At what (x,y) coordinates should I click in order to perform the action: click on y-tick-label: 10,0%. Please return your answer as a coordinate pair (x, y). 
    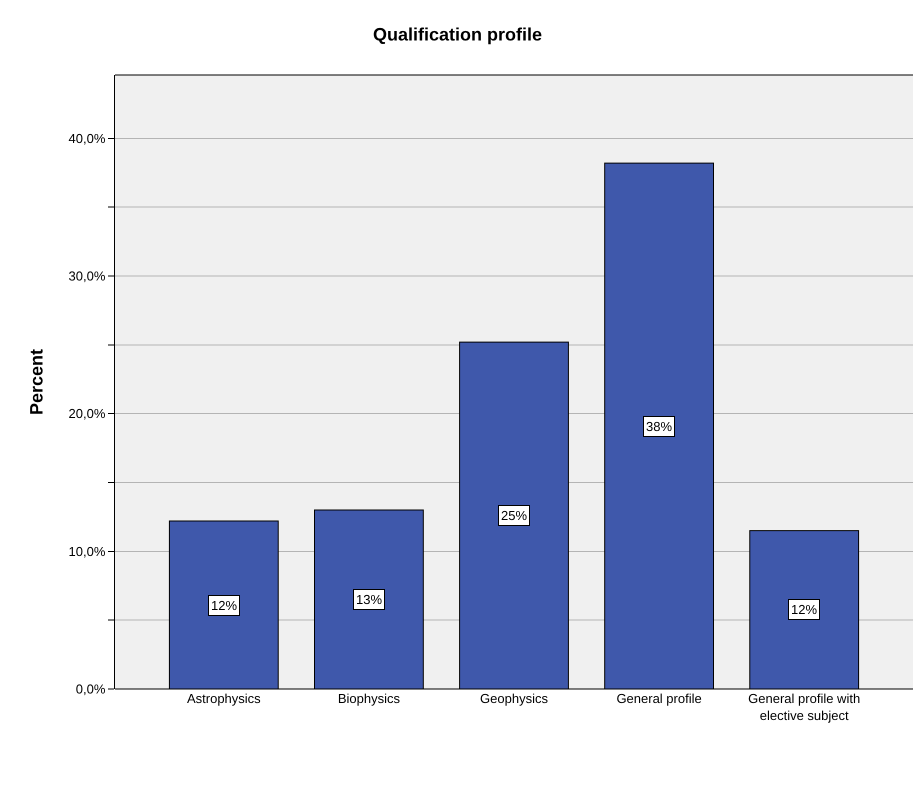
    Looking at the image, I should click on (87, 551).